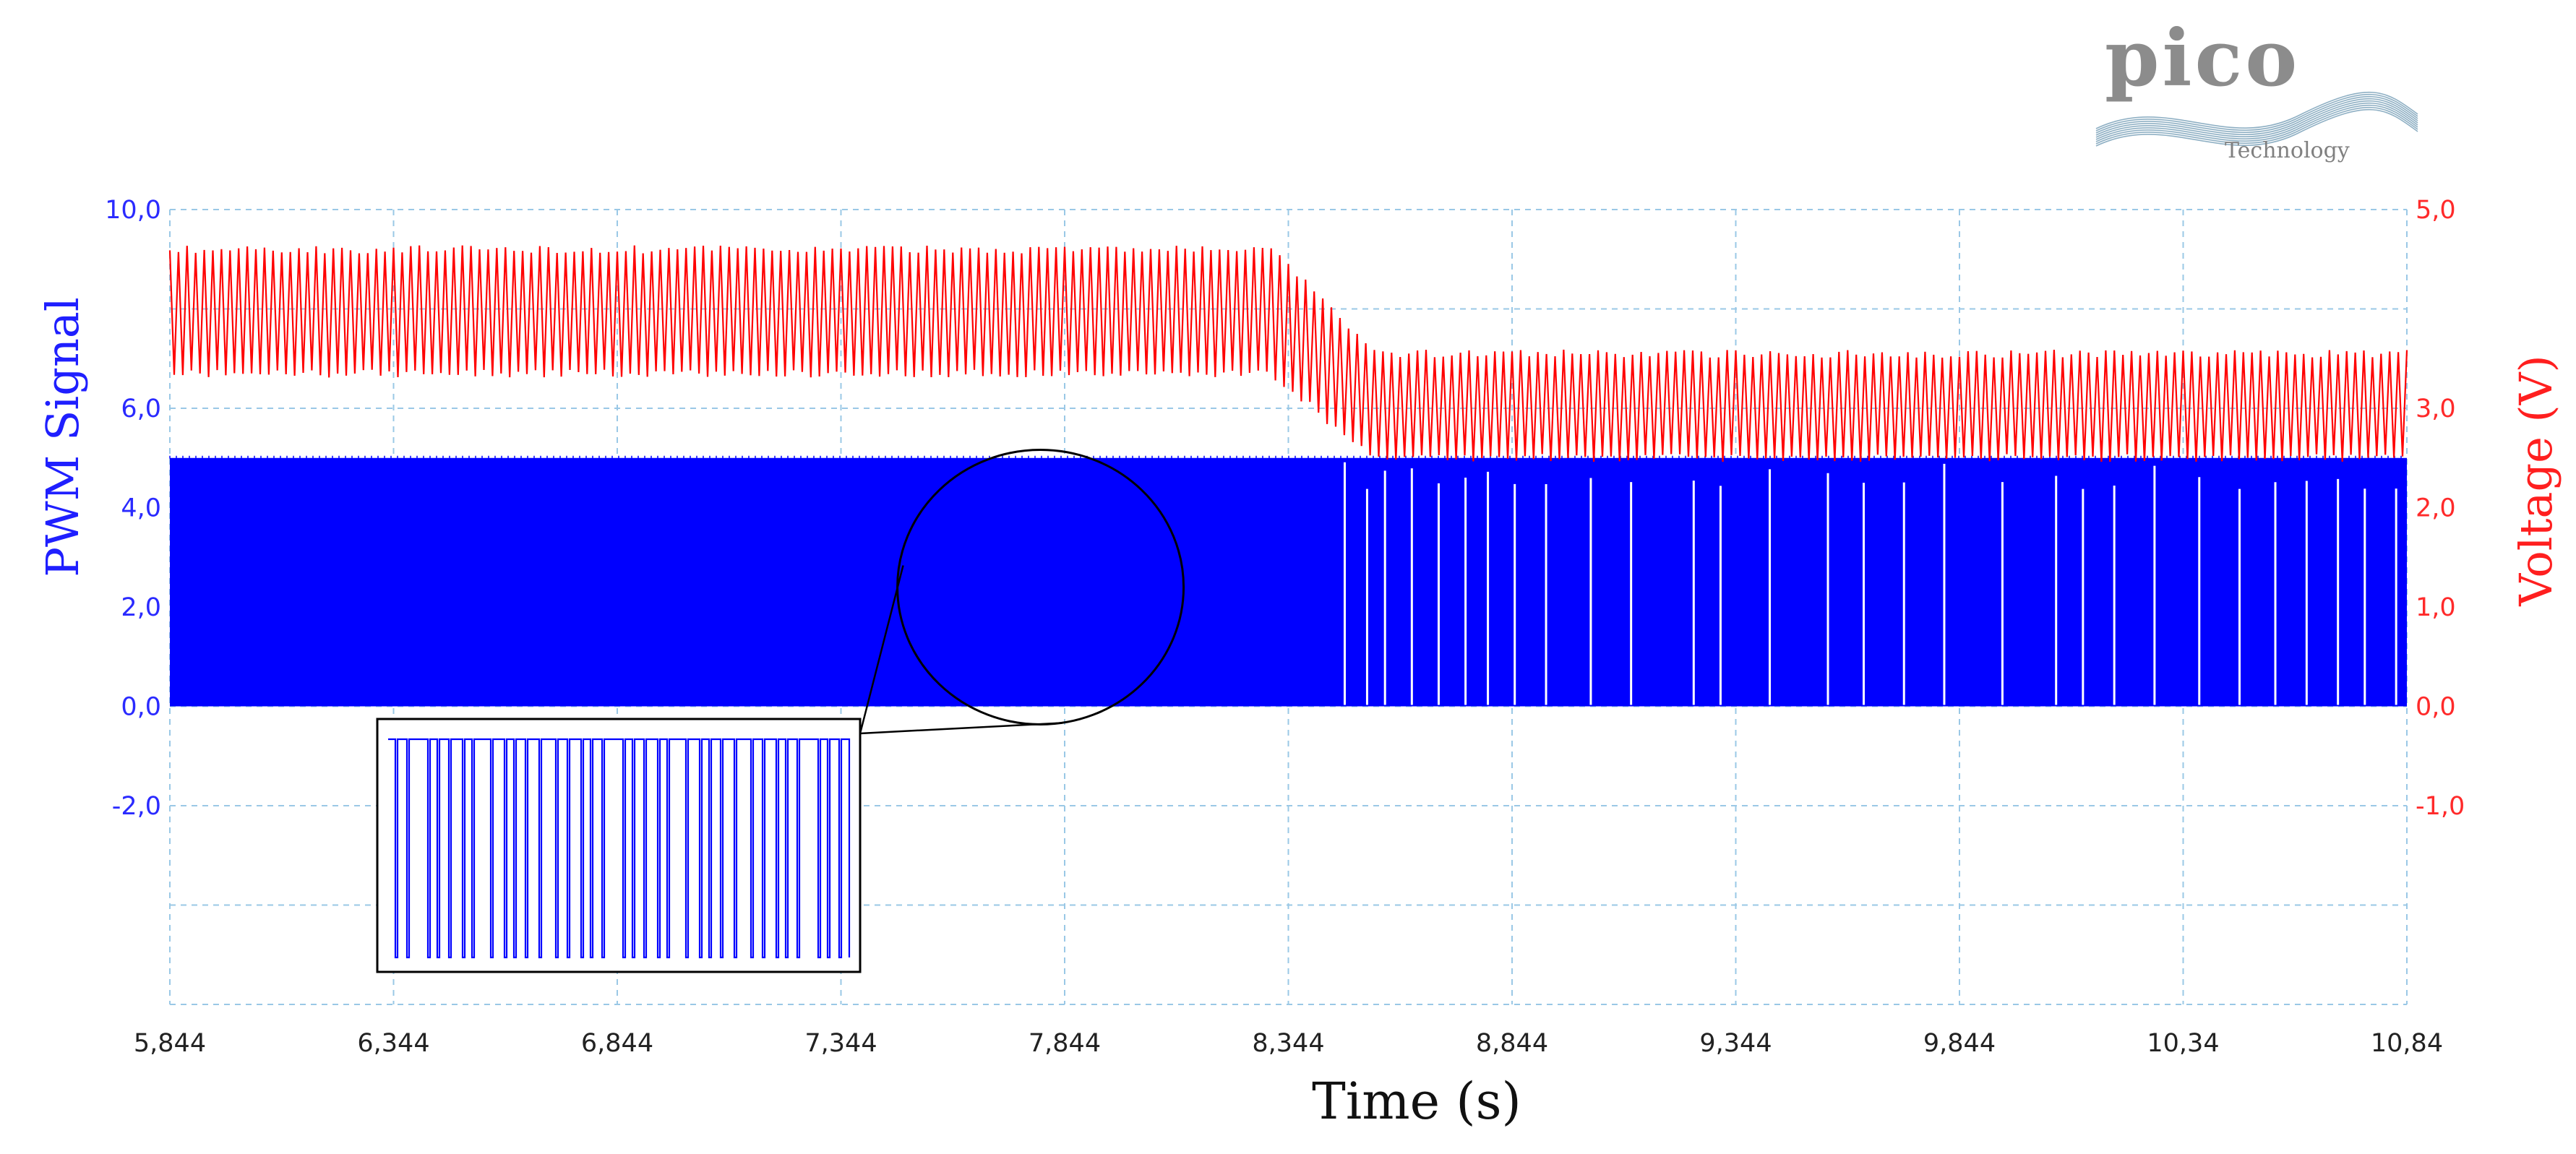 Image resolution: width=2576 pixels, height=1154 pixels. What do you see at coordinates (136, 806) in the screenshot?
I see `y-left-tick-label: -2,0` at bounding box center [136, 806].